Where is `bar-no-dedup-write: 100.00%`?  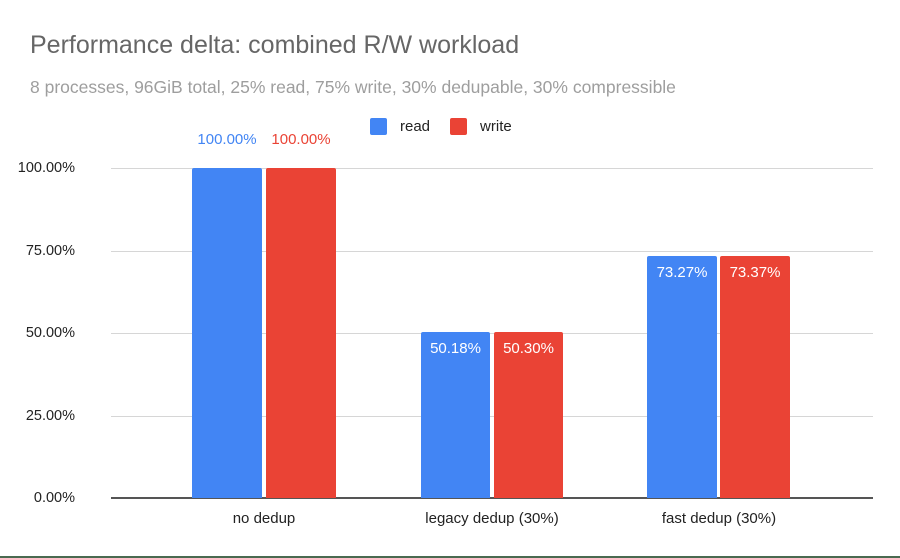 bar-no-dedup-write: 100.00% is located at coordinates (301, 314).